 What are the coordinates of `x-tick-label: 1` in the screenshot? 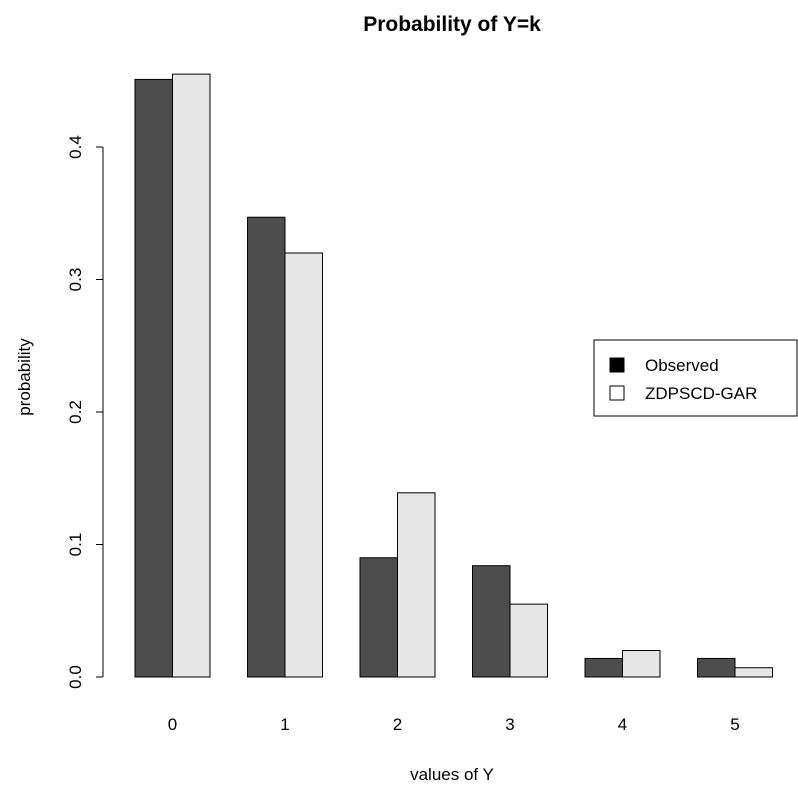 It's located at (284, 724).